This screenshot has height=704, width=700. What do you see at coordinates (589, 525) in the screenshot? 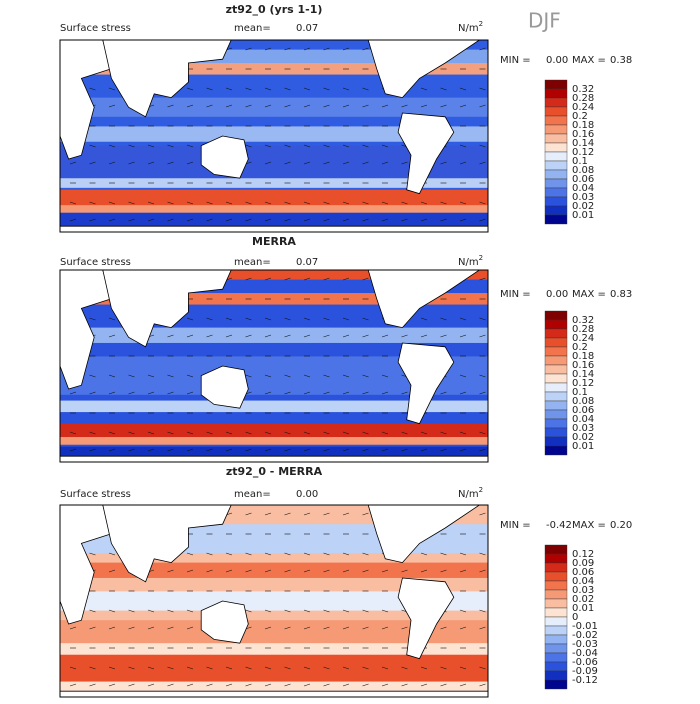
I see `max-label: MAX =` at bounding box center [589, 525].